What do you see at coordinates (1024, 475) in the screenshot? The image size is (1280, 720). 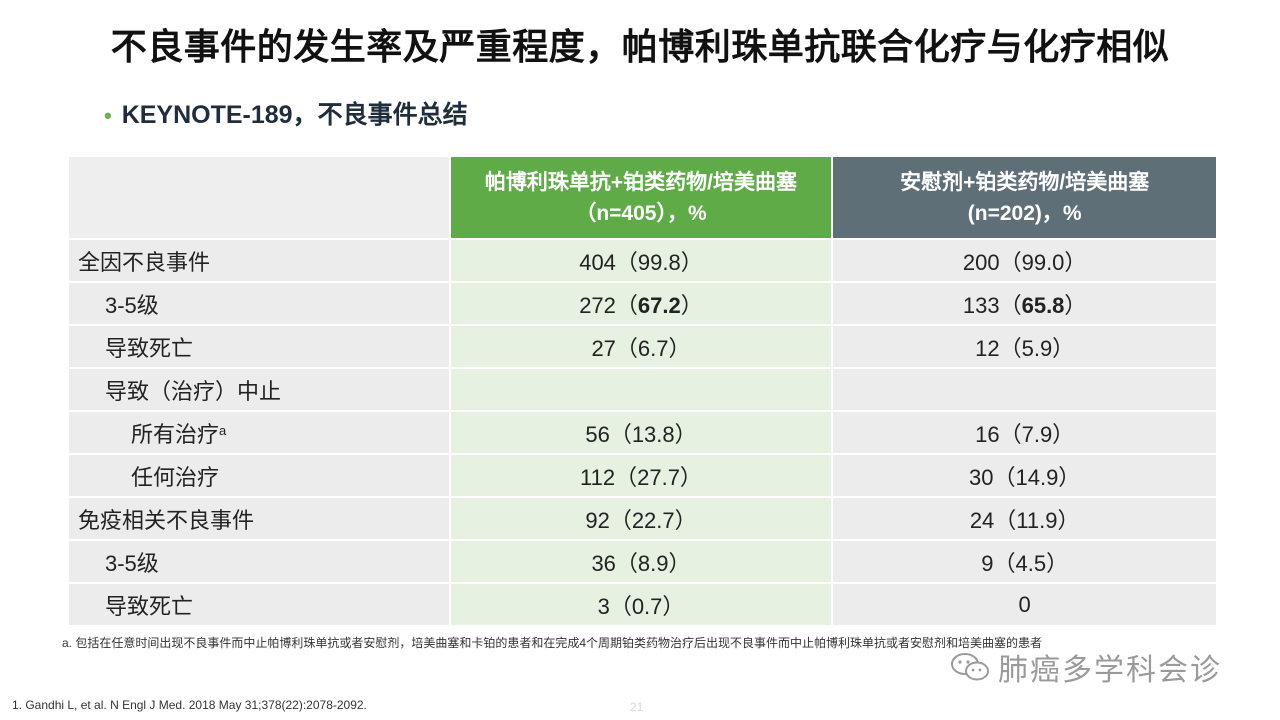 I see `cell-placebo: 30（14.9）` at bounding box center [1024, 475].